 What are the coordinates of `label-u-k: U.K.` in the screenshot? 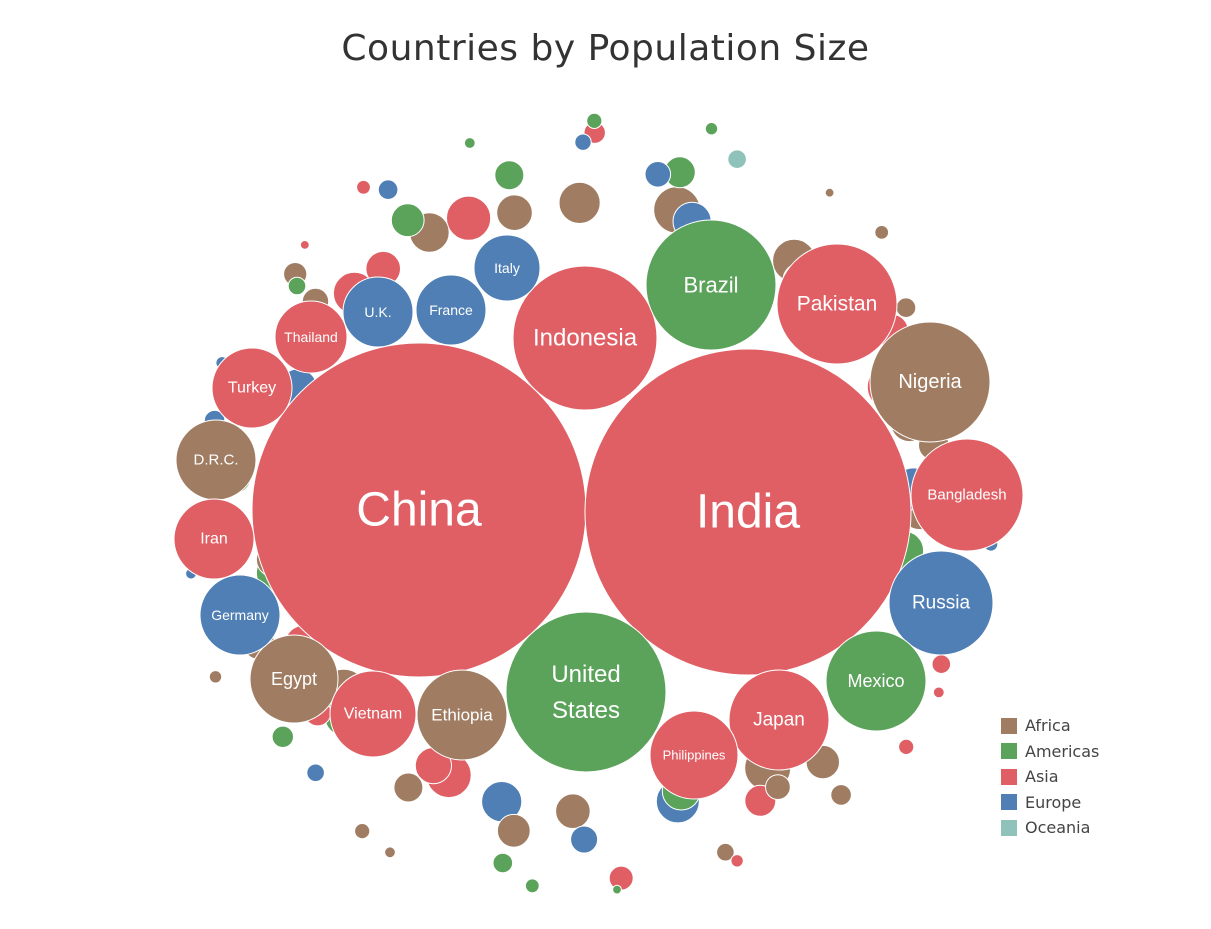 It's located at (377, 312).